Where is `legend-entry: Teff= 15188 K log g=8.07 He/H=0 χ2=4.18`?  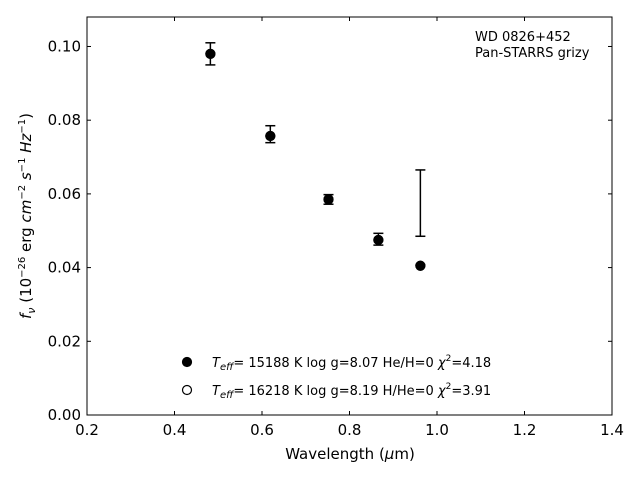
legend-entry: Teff= 15188 K log g=8.07 He/H=0 χ2=4.18 is located at coordinates (351, 363).